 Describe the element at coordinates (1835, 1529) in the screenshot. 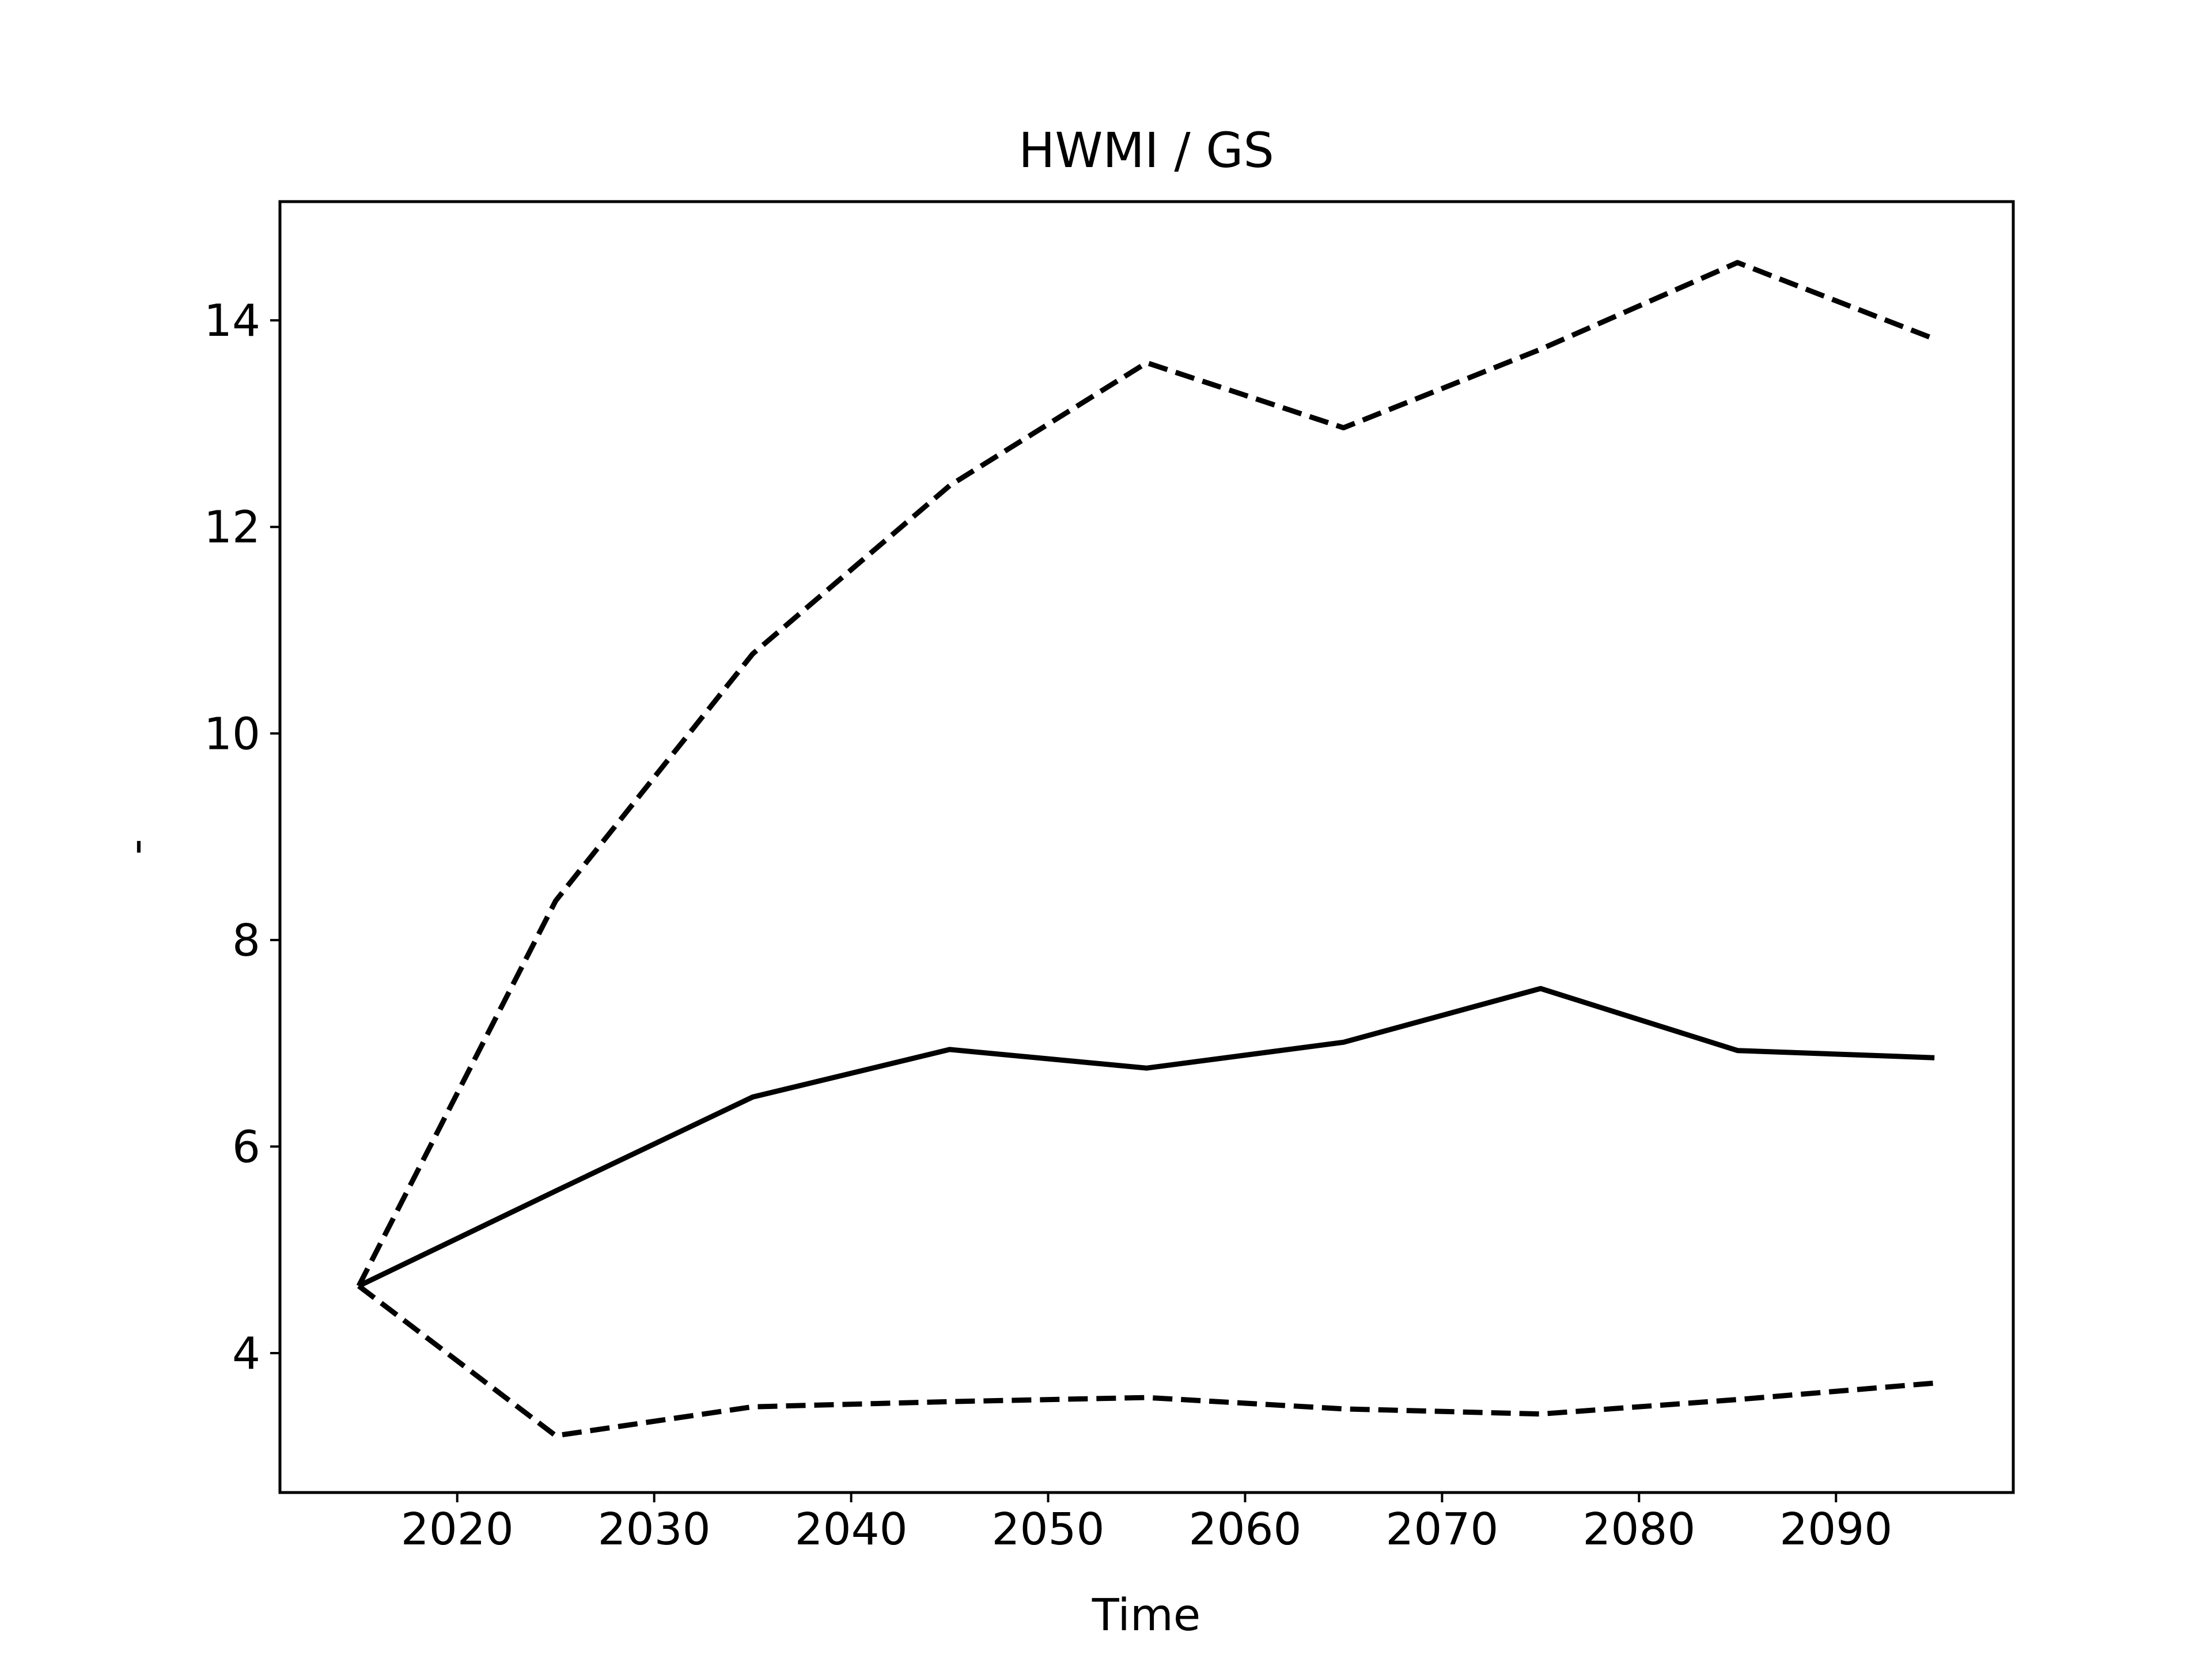

I see `x-tick-label: 2090` at that location.